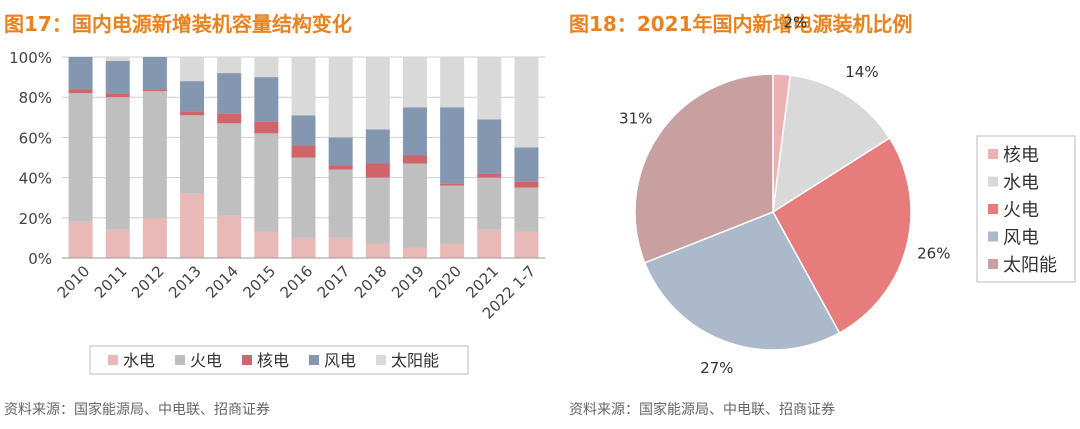 The image size is (1080, 429). Describe the element at coordinates (742, 281) in the screenshot. I see `pie-slice-pie_wind` at that location.